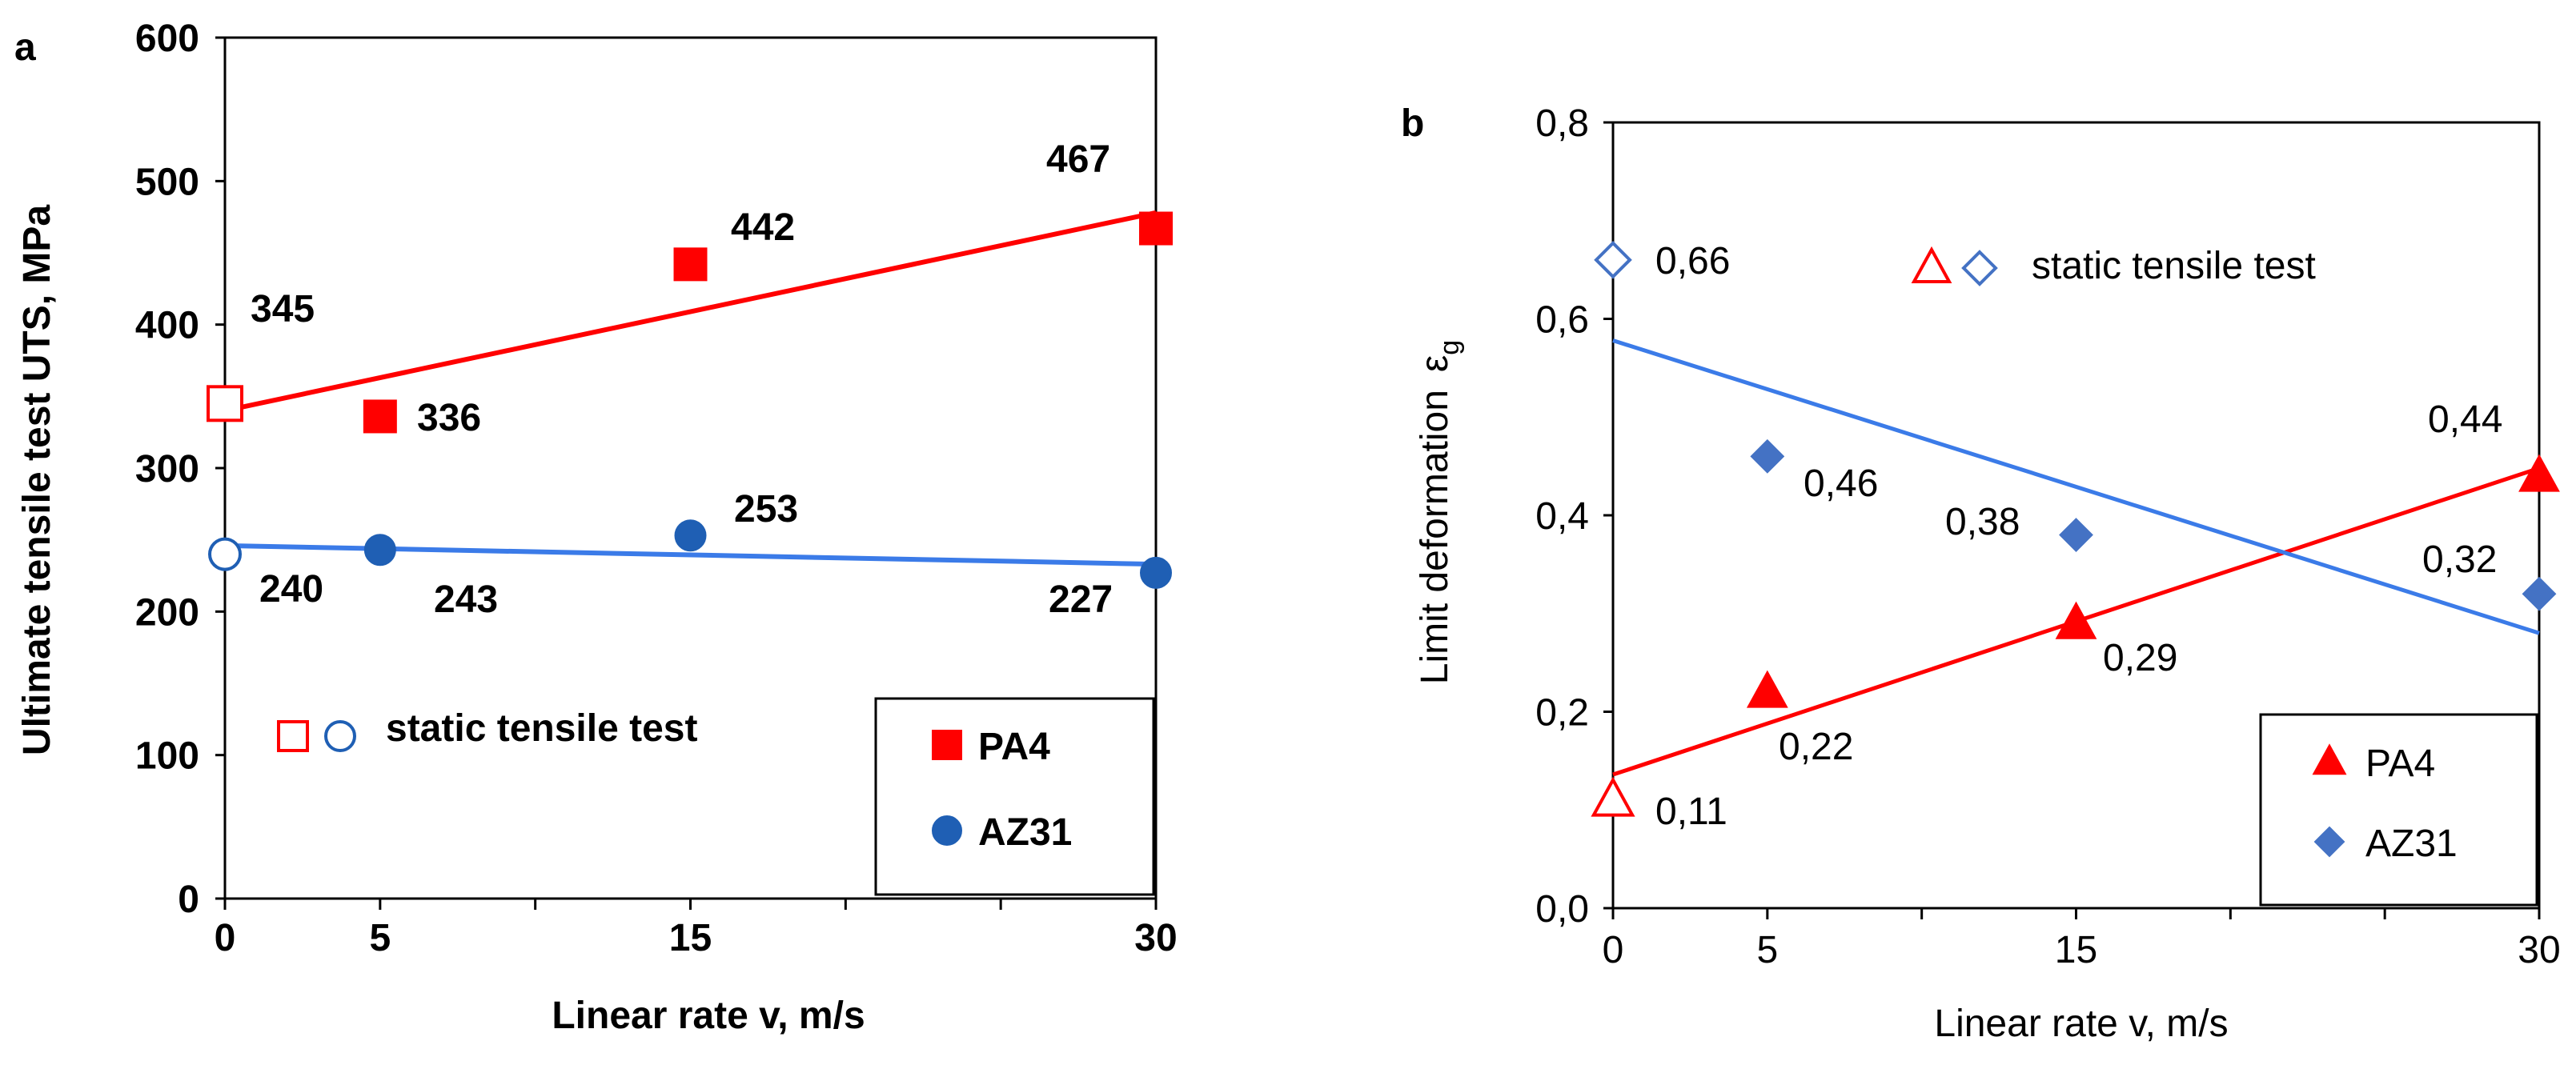  Describe the element at coordinates (449, 418) in the screenshot. I see `data-label-pa4: 336` at that location.